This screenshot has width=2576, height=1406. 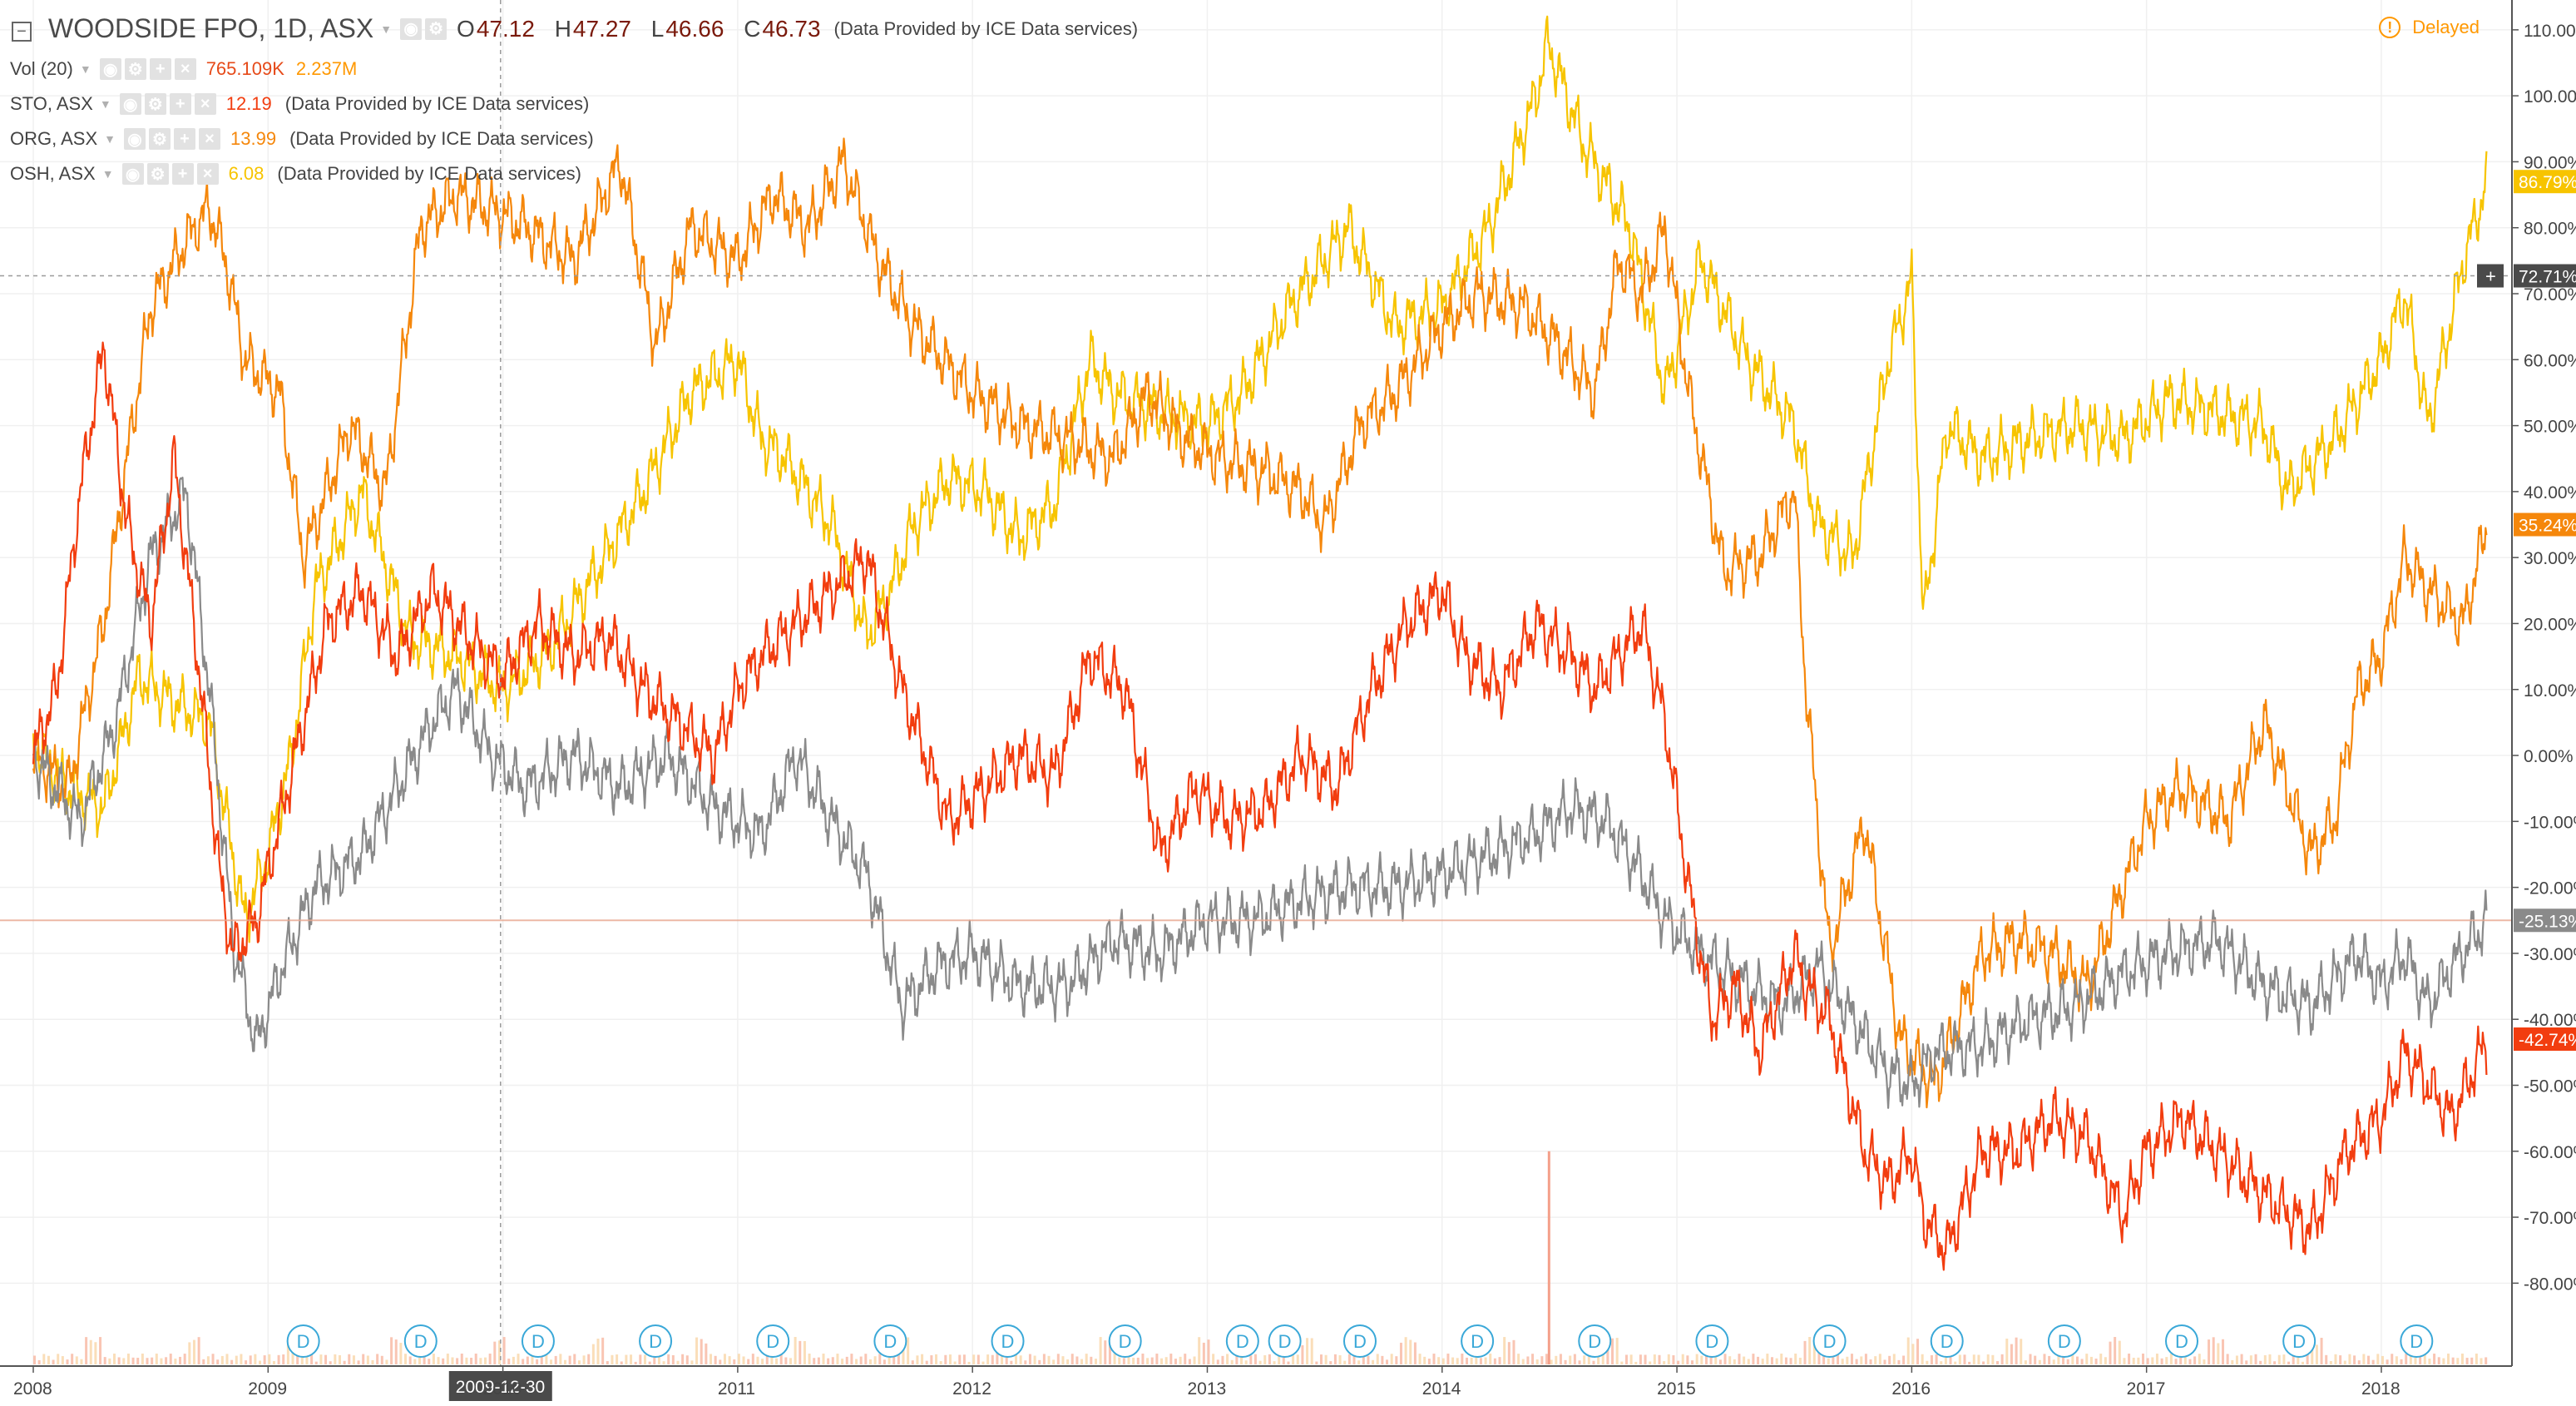 What do you see at coordinates (2550, 822) in the screenshot?
I see `y-tick-label: -10.00%` at bounding box center [2550, 822].